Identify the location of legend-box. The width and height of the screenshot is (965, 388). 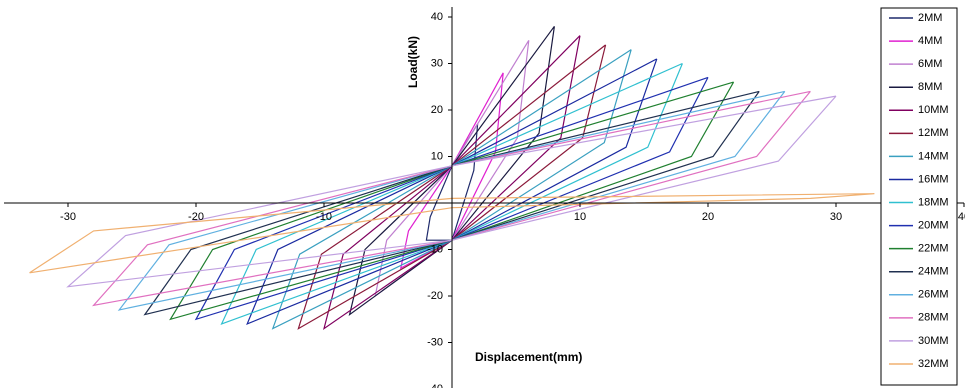
(919, 196).